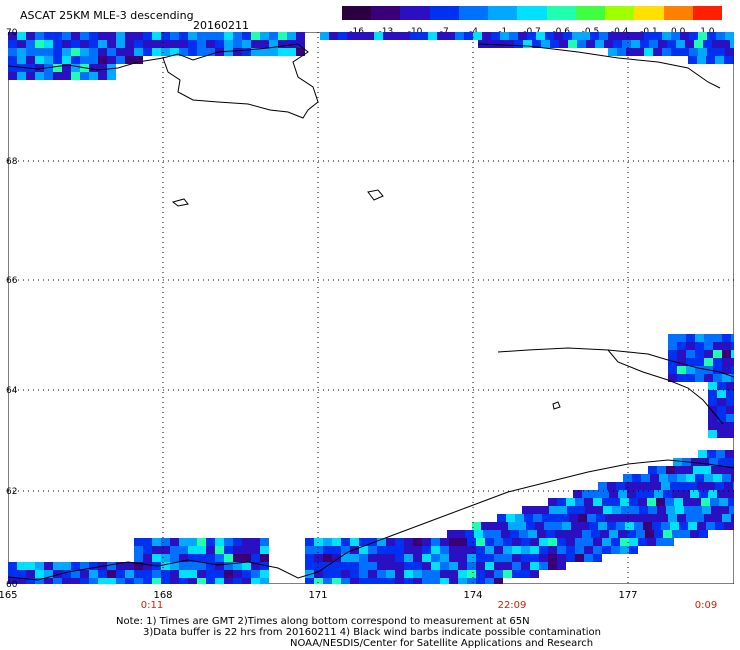  Describe the element at coordinates (12, 162) in the screenshot. I see `lat-label-68: 68` at that location.